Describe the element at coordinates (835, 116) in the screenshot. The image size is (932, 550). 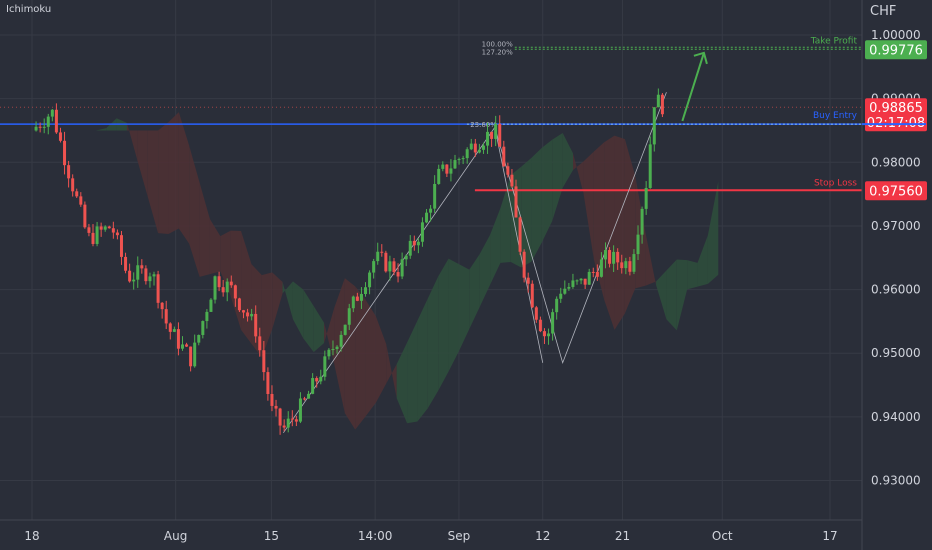
I see `buy-entry-label: Buy Entry` at that location.